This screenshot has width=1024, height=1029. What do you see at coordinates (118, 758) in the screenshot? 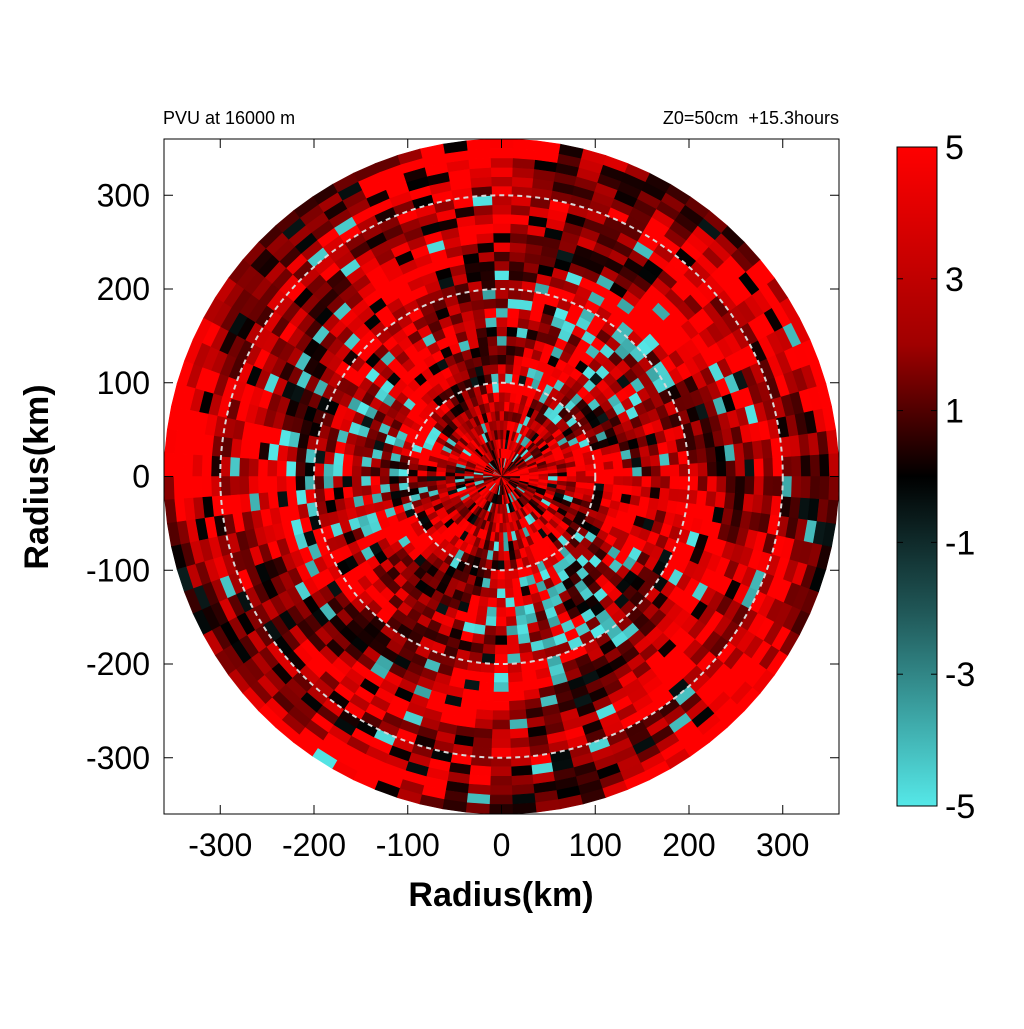
I see `y-tick-label: -300` at bounding box center [118, 758].